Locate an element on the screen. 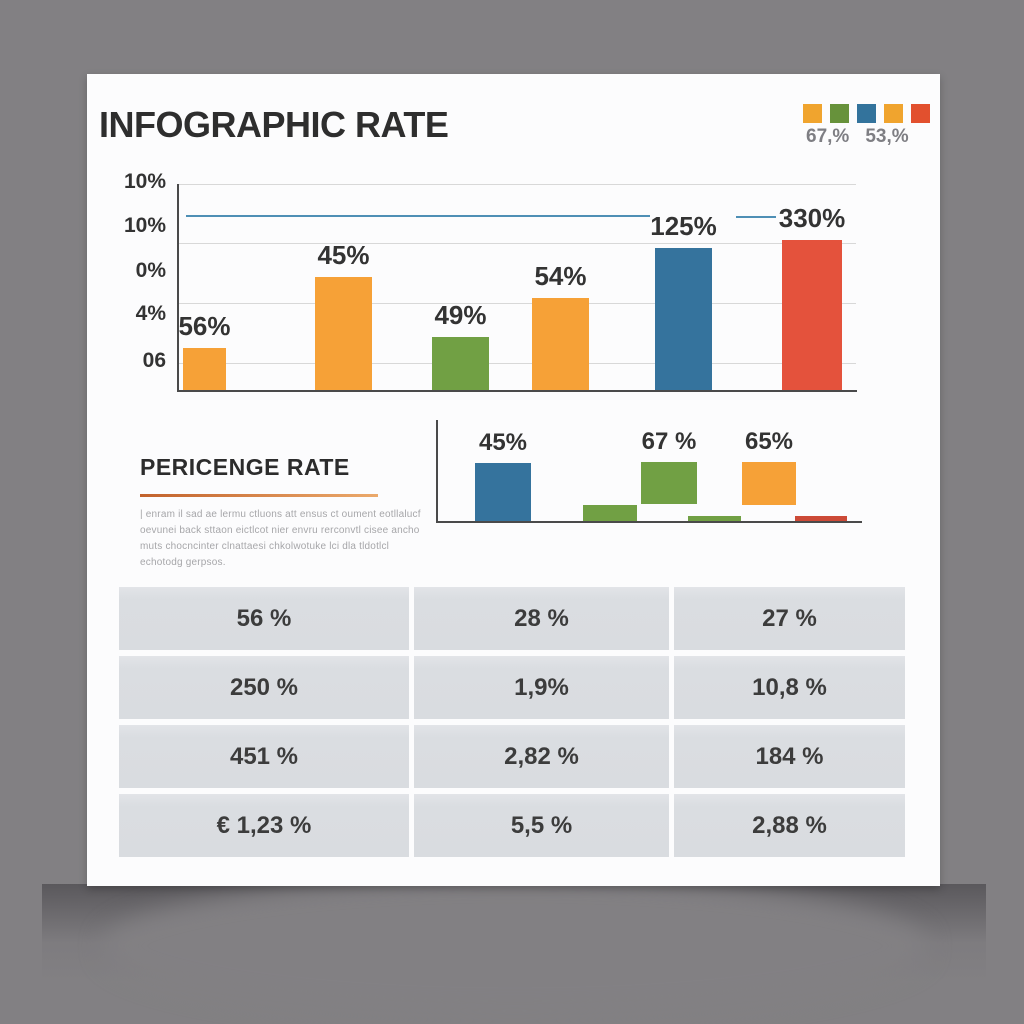  bar-value-label: 125% is located at coordinates (683, 226).